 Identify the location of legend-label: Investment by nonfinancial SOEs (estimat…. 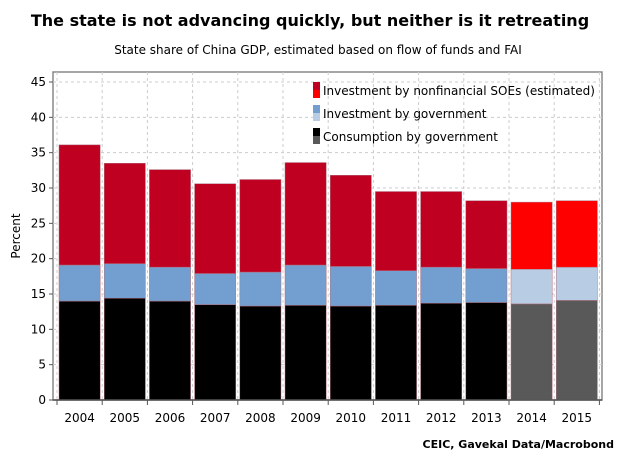
(459, 91).